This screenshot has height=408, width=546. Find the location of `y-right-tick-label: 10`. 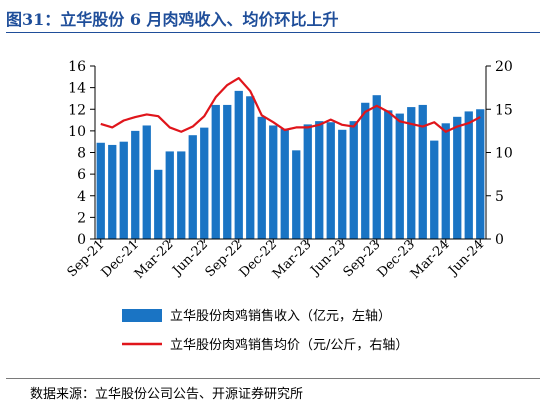

y-right-tick-label: 10 is located at coordinates (504, 154).